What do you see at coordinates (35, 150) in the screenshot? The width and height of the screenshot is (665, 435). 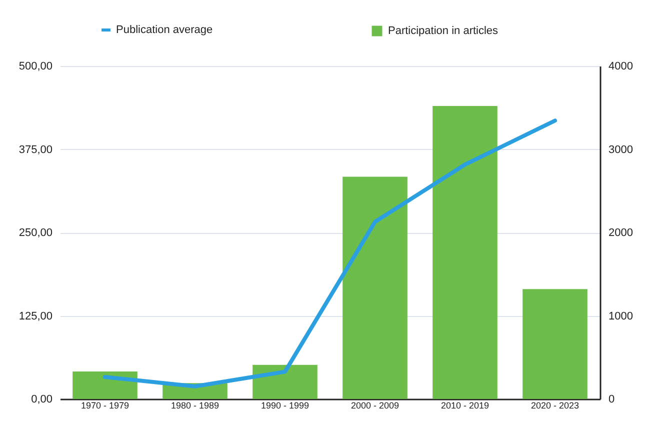 I see `y-tick-label: 375,00` at bounding box center [35, 150].